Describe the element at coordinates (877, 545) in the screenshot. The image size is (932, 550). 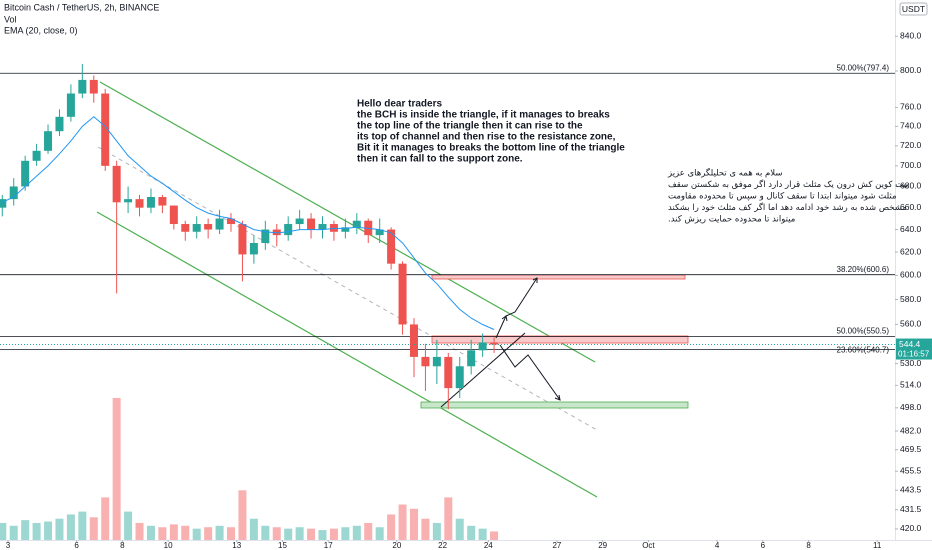
I see `x-tick-label: 11` at that location.